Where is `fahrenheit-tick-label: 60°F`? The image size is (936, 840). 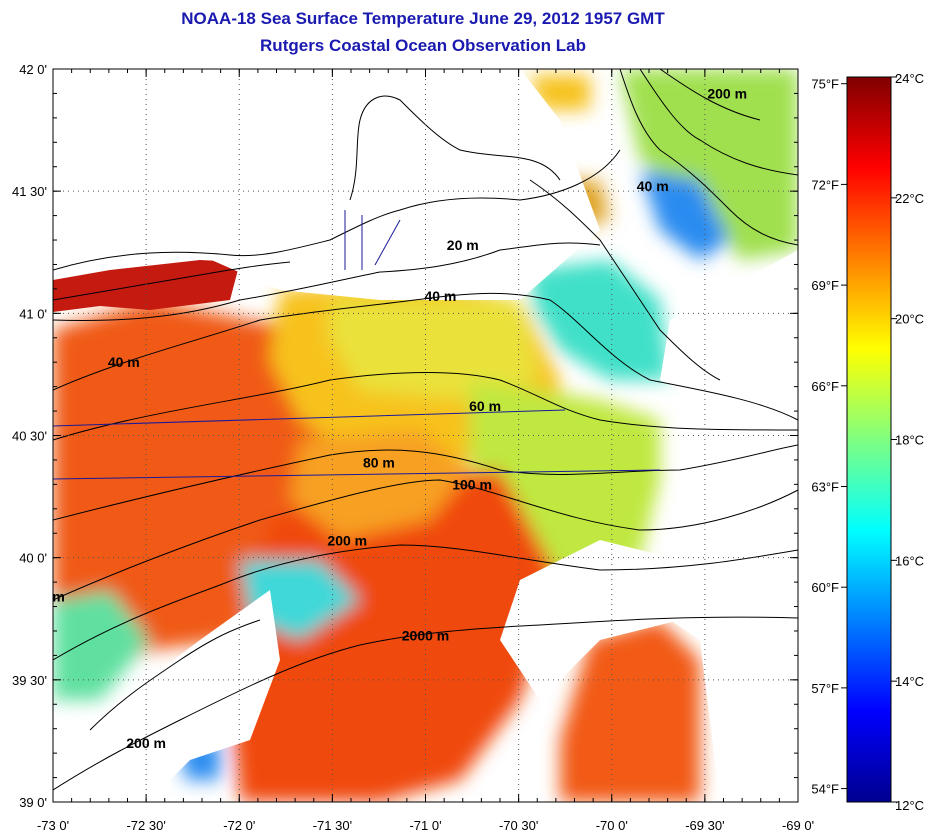 fahrenheit-tick-label: 60°F is located at coordinates (825, 587).